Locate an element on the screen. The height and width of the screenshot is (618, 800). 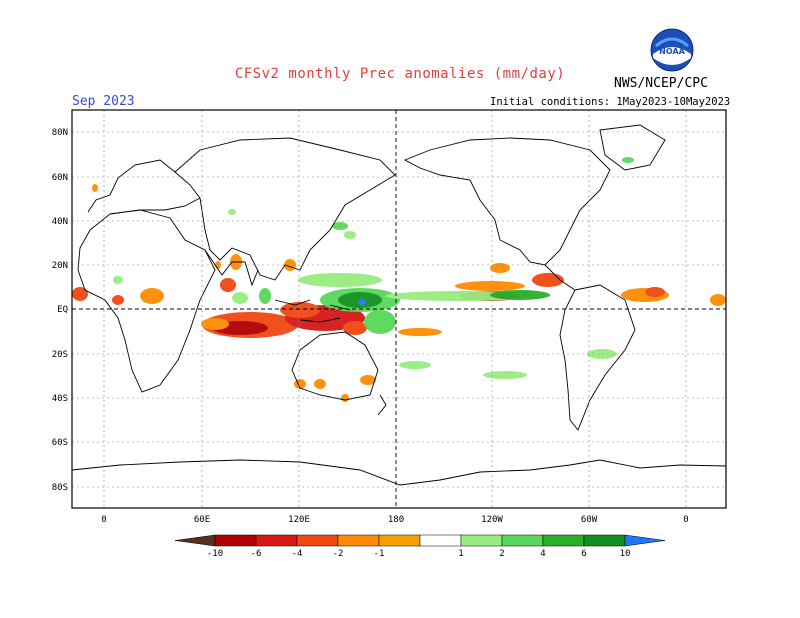
lon-label: 60E is located at coordinates (202, 520).